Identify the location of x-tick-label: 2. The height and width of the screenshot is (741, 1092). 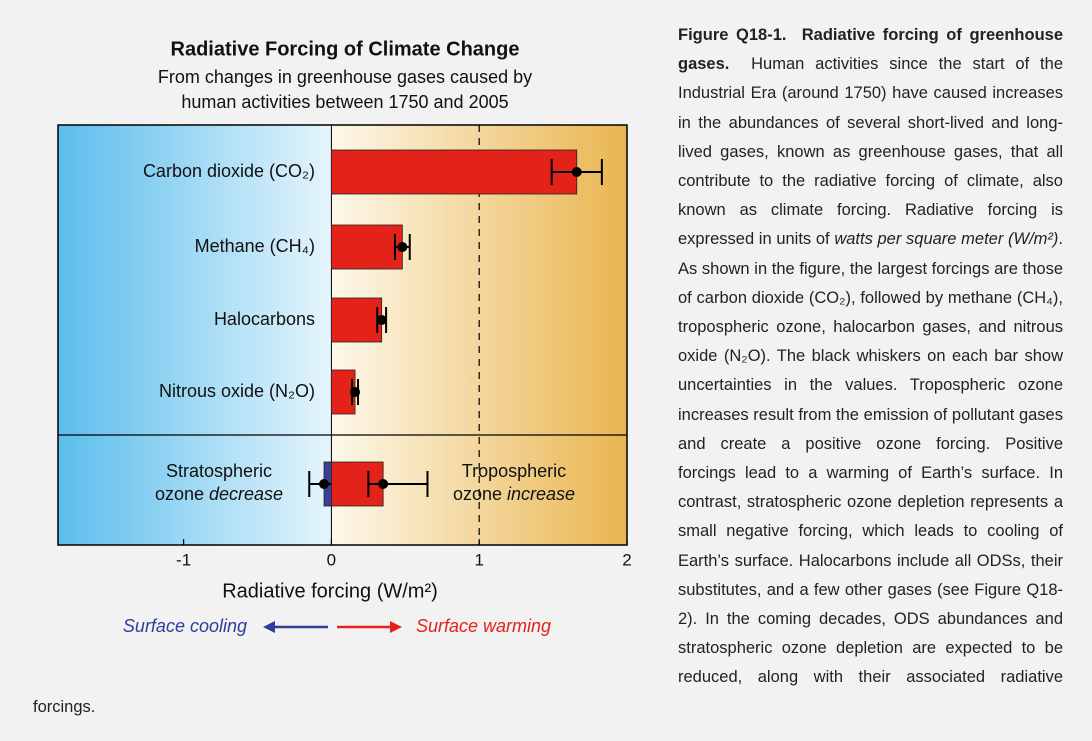
(626, 559).